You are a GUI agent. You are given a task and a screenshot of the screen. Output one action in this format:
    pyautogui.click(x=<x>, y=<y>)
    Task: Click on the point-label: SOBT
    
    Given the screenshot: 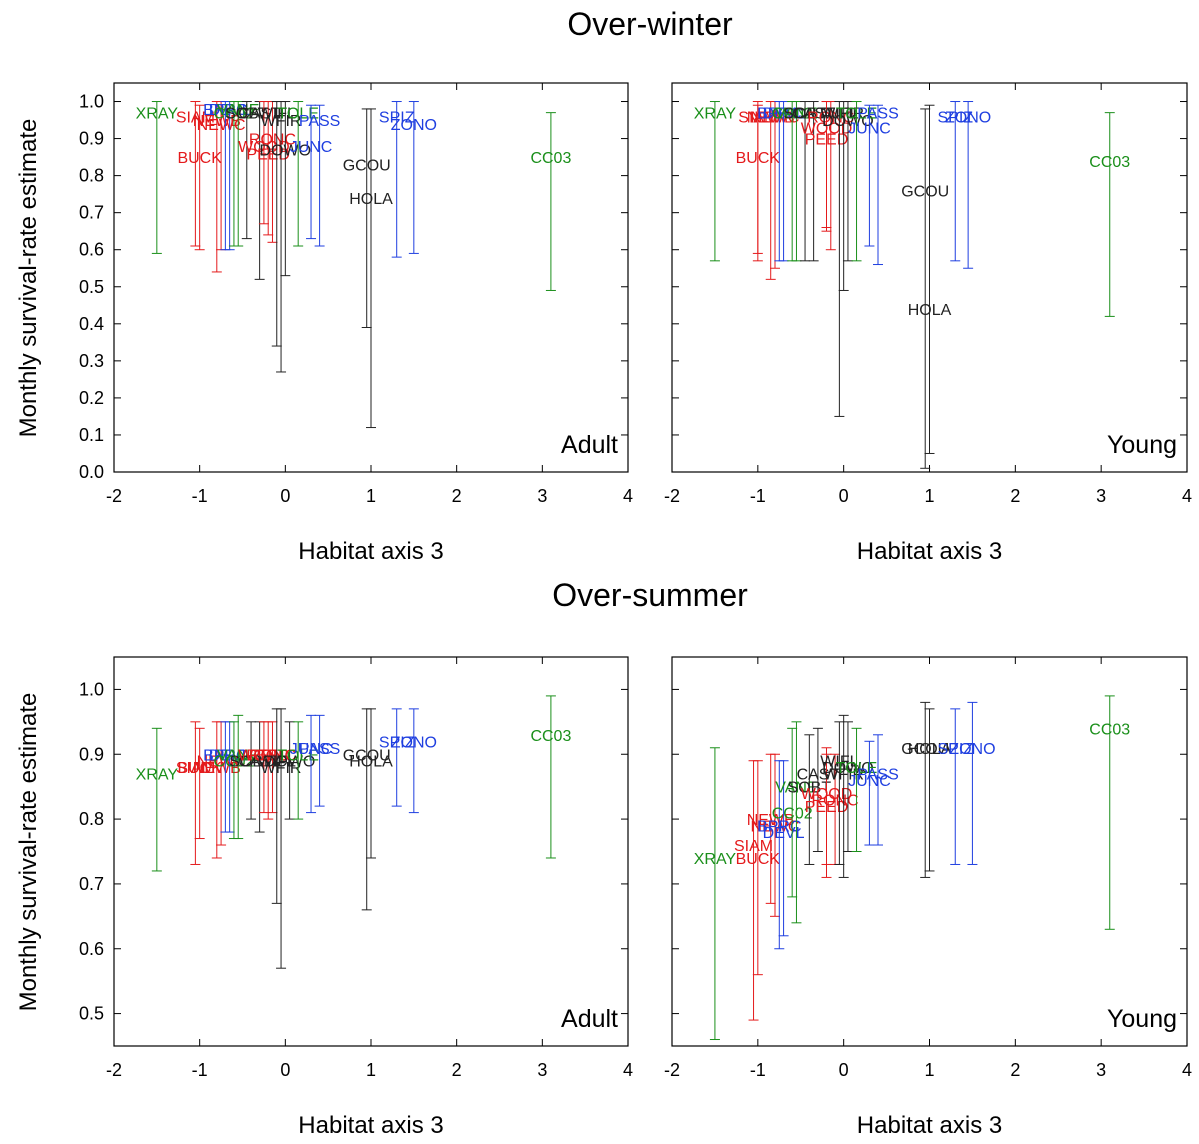 What is the action you would take?
    pyautogui.click(x=247, y=114)
    